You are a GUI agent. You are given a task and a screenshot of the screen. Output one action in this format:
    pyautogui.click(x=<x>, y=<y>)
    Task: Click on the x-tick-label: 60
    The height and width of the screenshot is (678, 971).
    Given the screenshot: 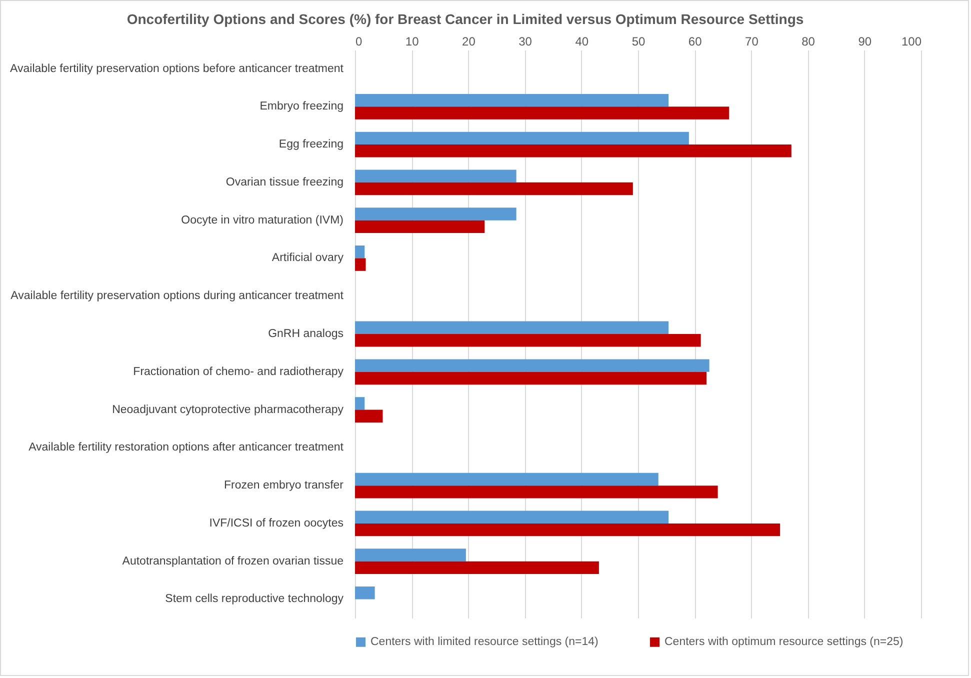 What is the action you would take?
    pyautogui.click(x=695, y=41)
    